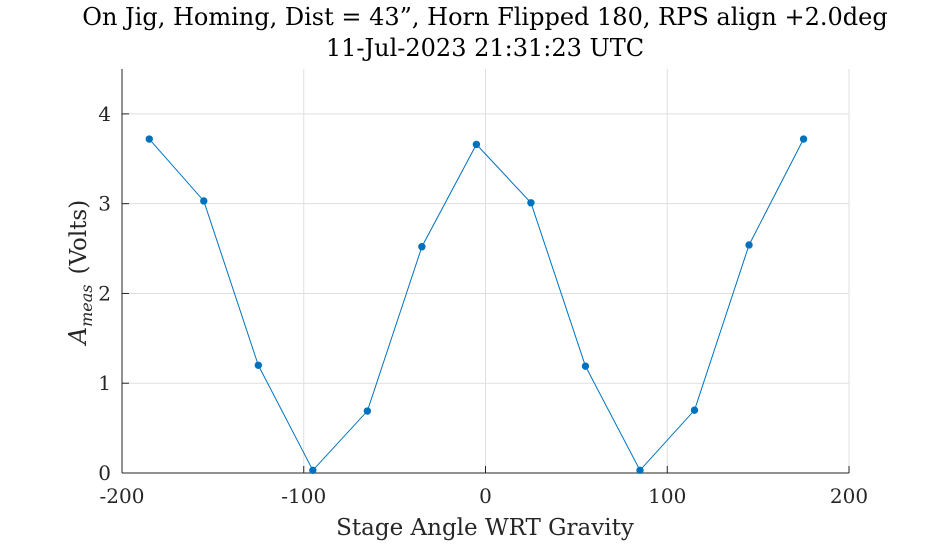 This screenshot has width=938, height=547. What do you see at coordinates (86, 305) in the screenshot?
I see `y-axis-label-subscript: meas` at bounding box center [86, 305].